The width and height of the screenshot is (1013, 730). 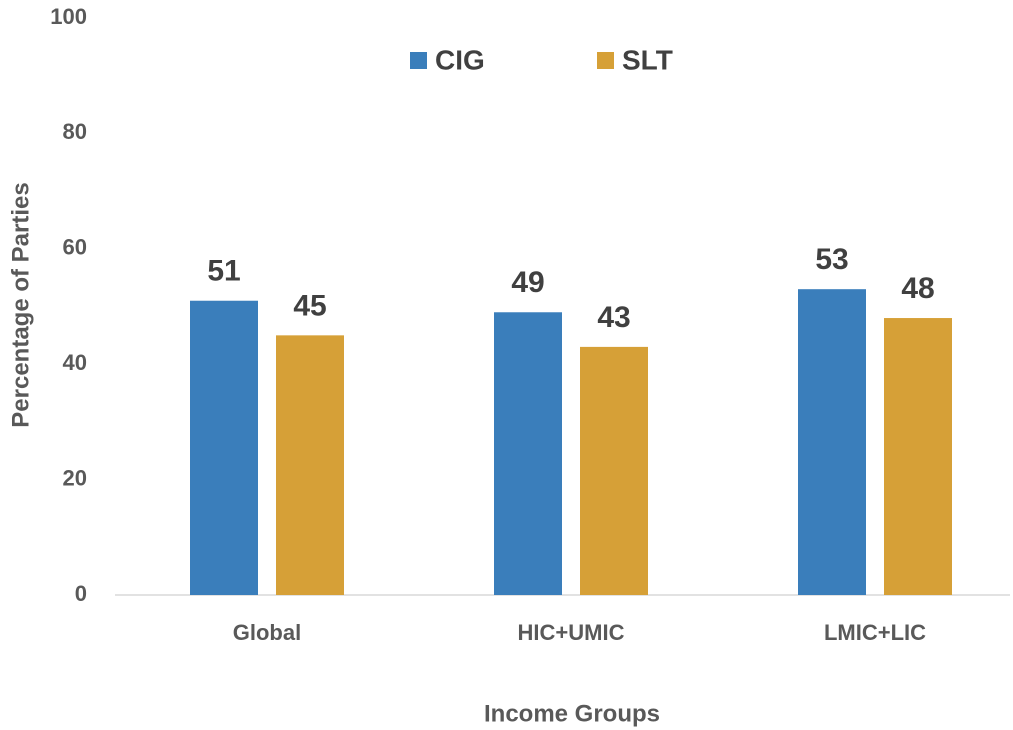 I want to click on y-tick-label: 60, so click(x=75, y=247).